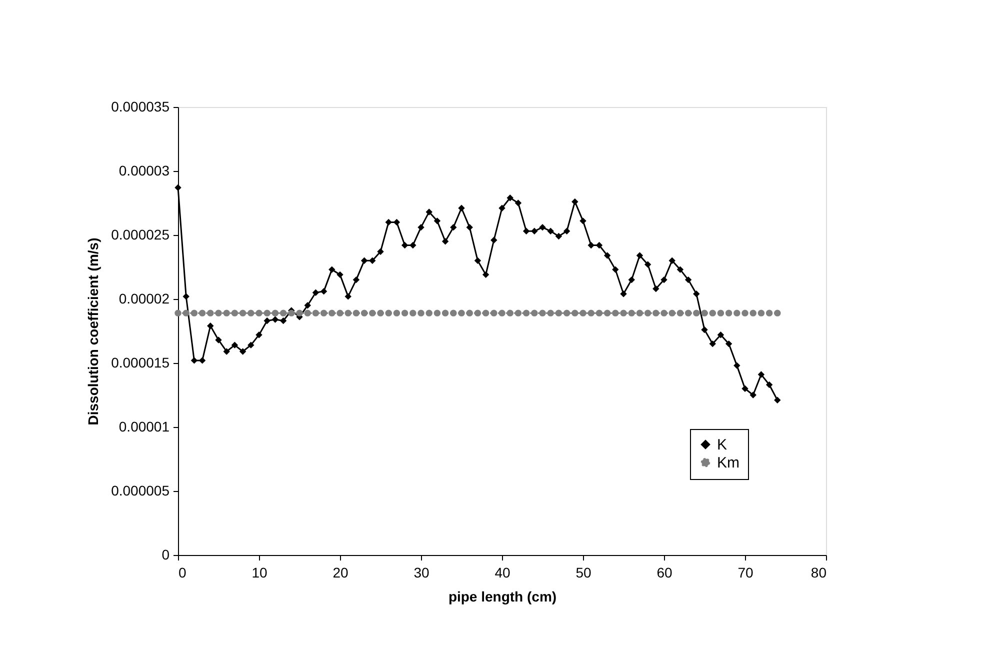  What do you see at coordinates (818, 572) in the screenshot?
I see `x-tick-label: 80` at bounding box center [818, 572].